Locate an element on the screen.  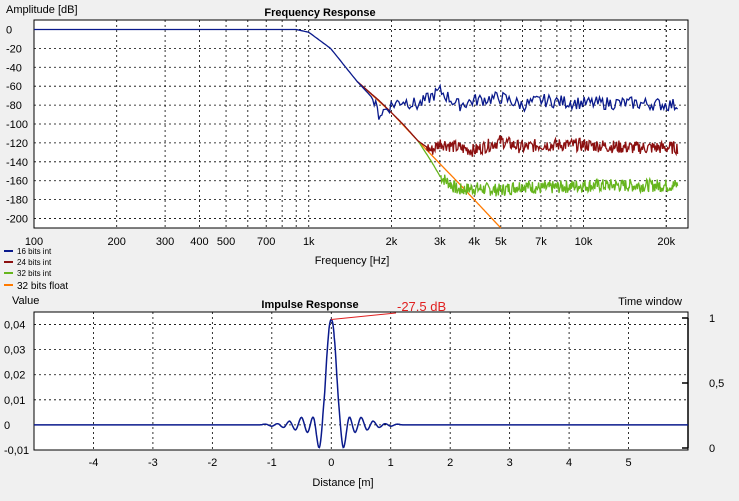
freq-y-tick-label: -120 is located at coordinates (17, 144).